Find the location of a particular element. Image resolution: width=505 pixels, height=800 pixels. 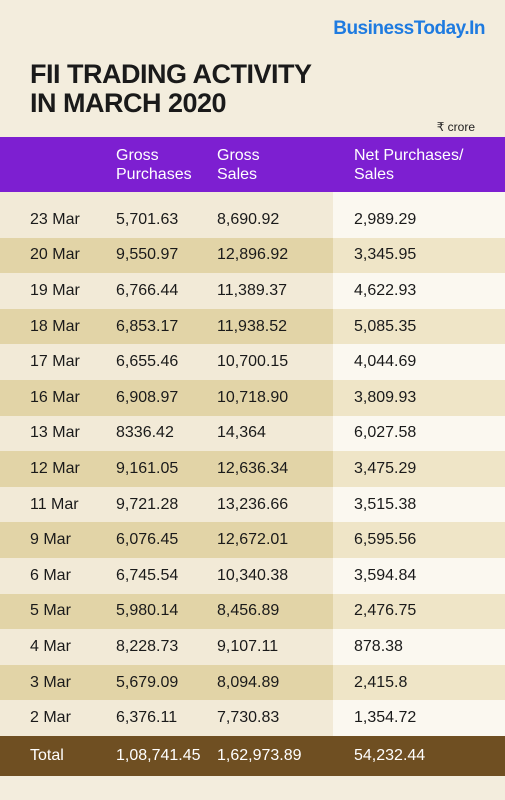

row-gross-sales: 8,094.89 is located at coordinates (248, 682).